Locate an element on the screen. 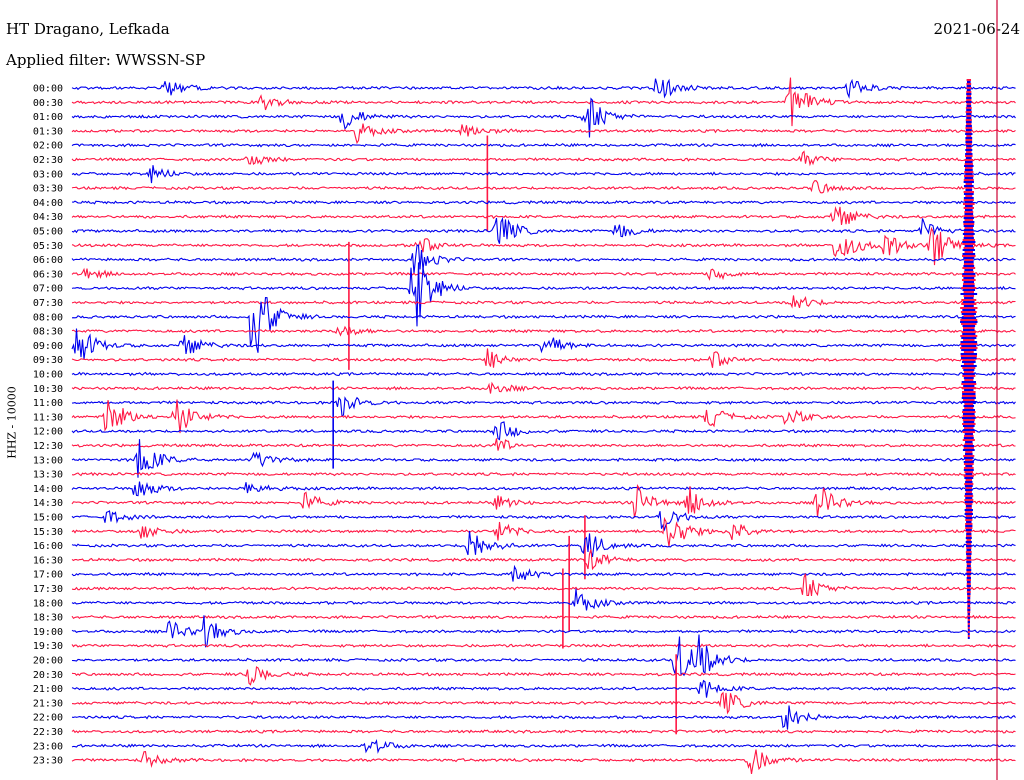  time-tick-label: 07:00 is located at coordinates (48, 289).